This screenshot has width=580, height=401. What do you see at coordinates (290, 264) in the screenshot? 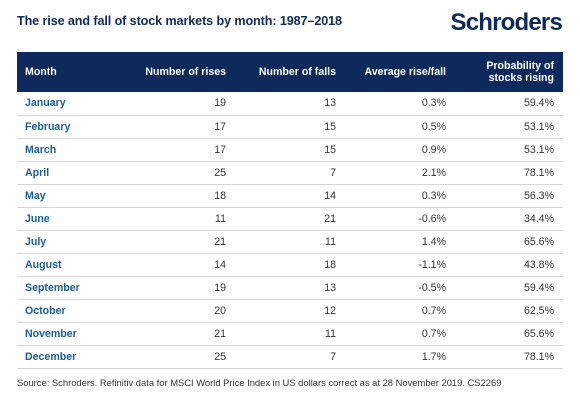
I see `table-row: August 14 18 -1.1% 43.8%` at bounding box center [290, 264].